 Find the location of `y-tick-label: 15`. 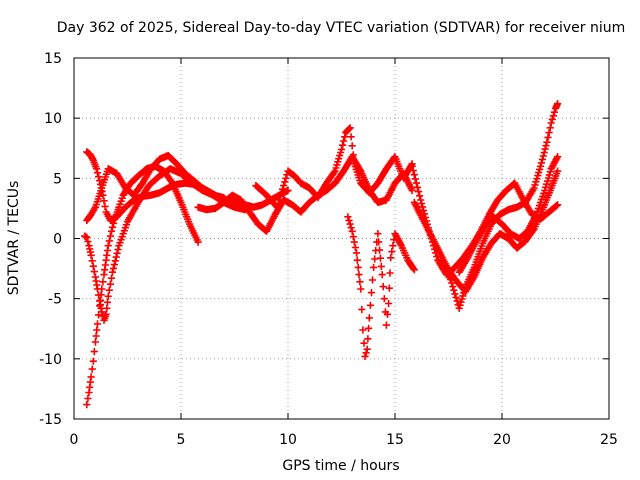

y-tick-label: 15 is located at coordinates (53, 59).